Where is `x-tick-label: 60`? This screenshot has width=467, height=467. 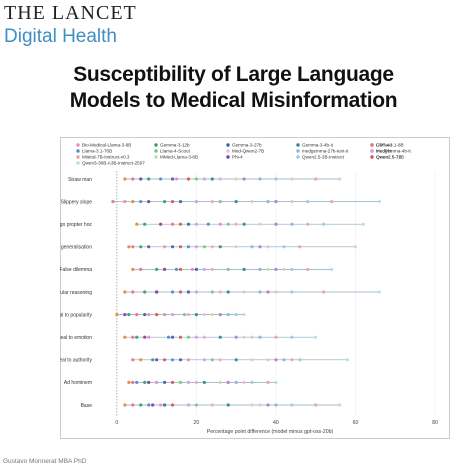 x-tick-label: 60 is located at coordinates (356, 423).